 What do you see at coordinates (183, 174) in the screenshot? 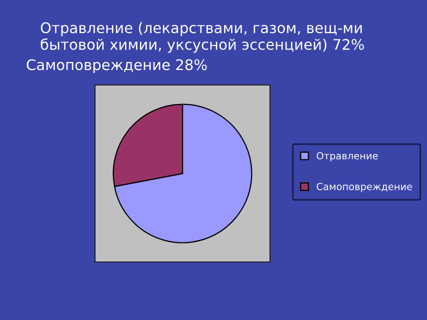
I see `pie-slice` at bounding box center [183, 174].